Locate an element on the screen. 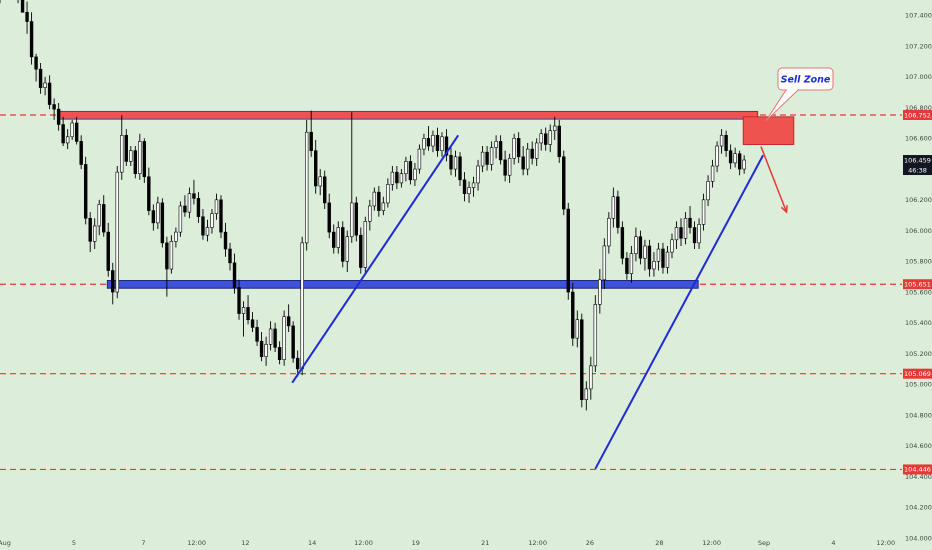 This screenshot has width=932, height=550. callout-pointer-mask is located at coordinates (792, 89).